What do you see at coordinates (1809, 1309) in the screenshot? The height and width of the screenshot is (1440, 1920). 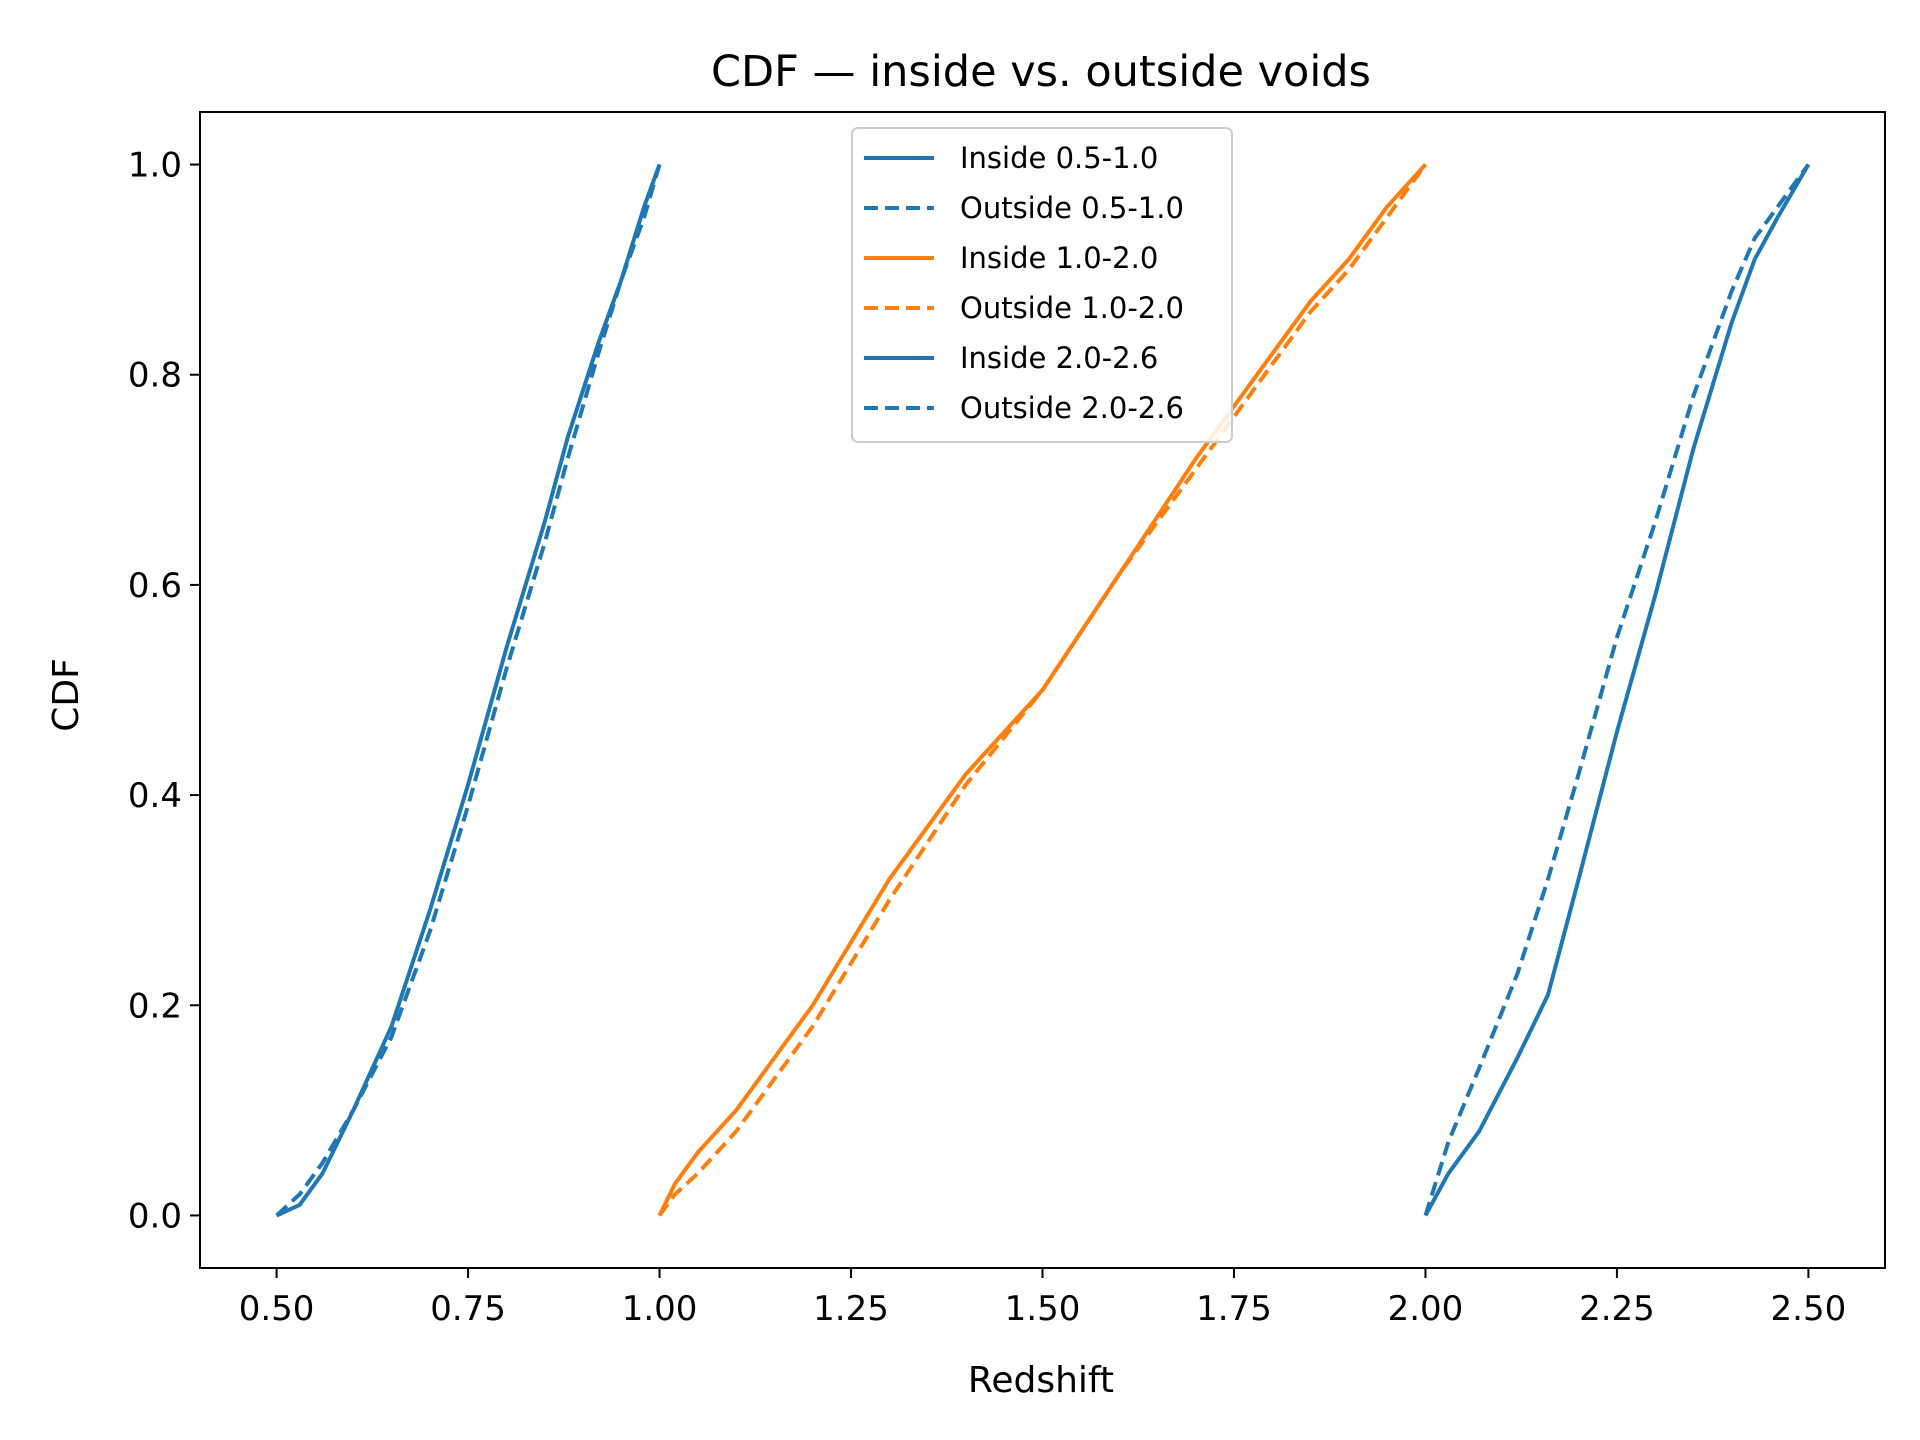 I see `x-tick-label: 2.50` at bounding box center [1809, 1309].